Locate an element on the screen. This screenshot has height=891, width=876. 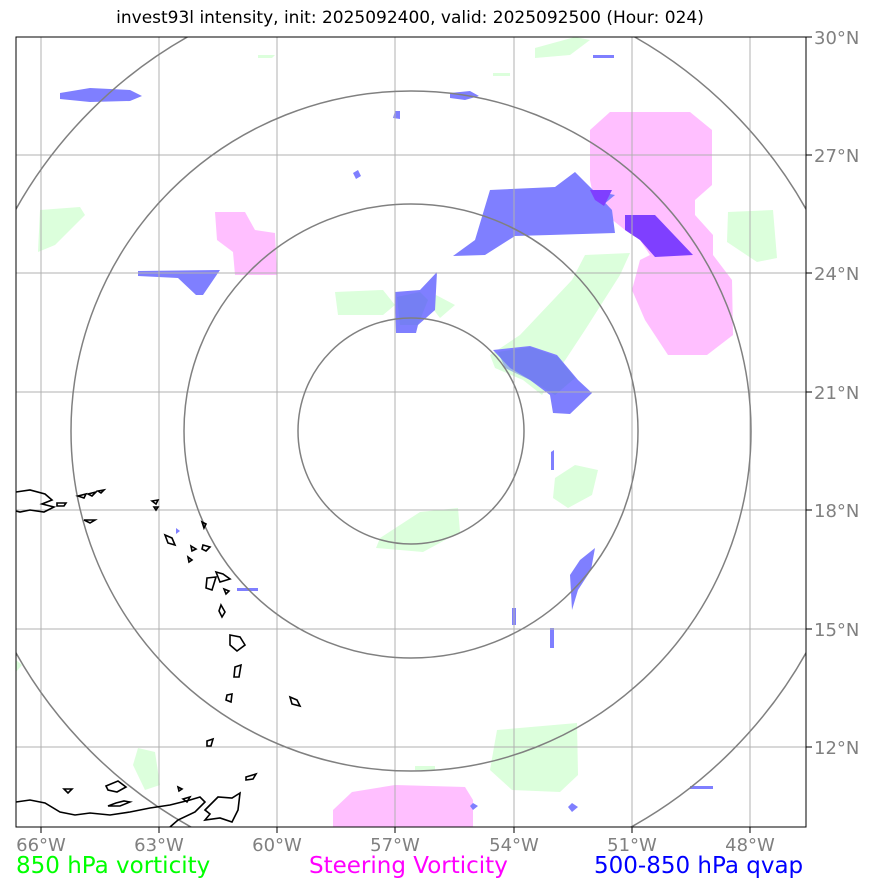
lat-label: 27°N is located at coordinates (836, 156).